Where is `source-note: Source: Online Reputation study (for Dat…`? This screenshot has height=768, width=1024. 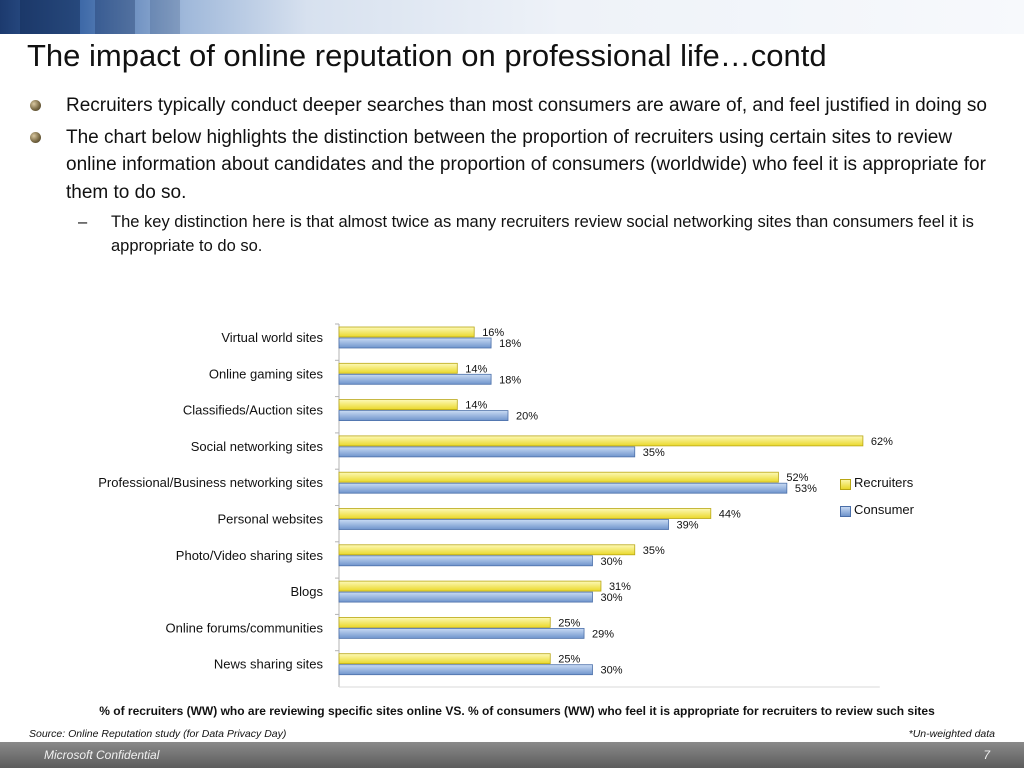 source-note: Source: Online Reputation study (for Dat… is located at coordinates (158, 734).